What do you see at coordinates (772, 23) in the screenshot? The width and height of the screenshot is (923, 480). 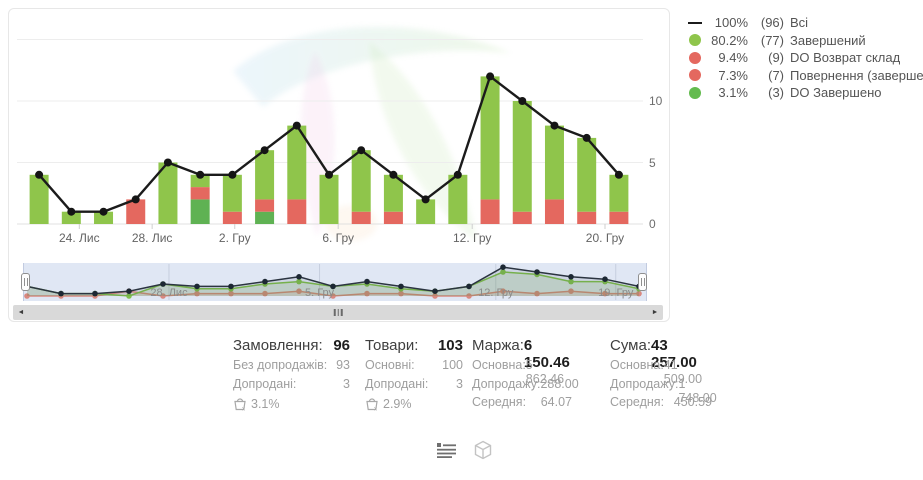 I see `legend-count: (96)` at bounding box center [772, 23].